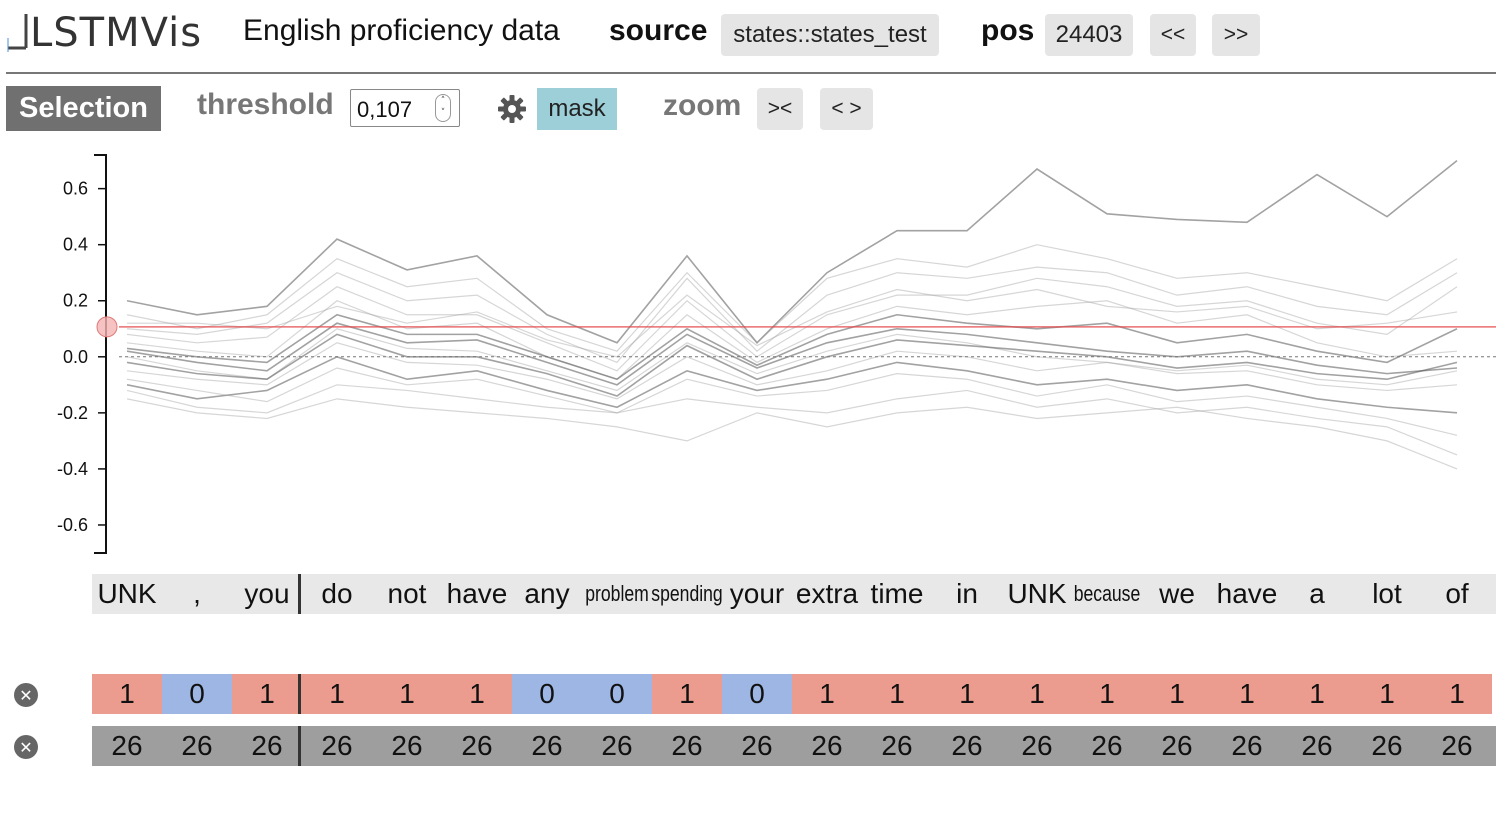 Image resolution: width=1496 pixels, height=824 pixels. I want to click on word-cell: extra, so click(827, 593).